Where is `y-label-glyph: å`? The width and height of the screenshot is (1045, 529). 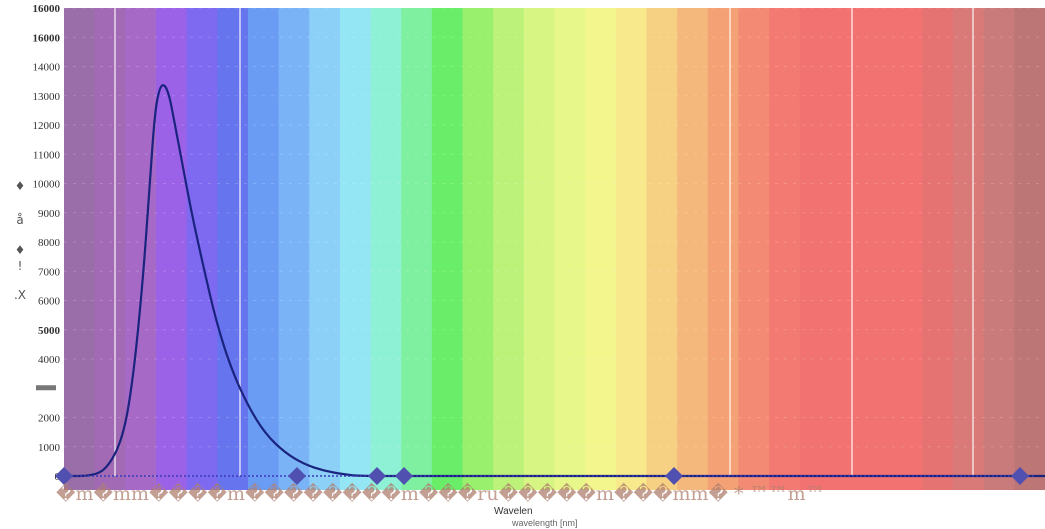
y-label-glyph: å is located at coordinates (19, 220).